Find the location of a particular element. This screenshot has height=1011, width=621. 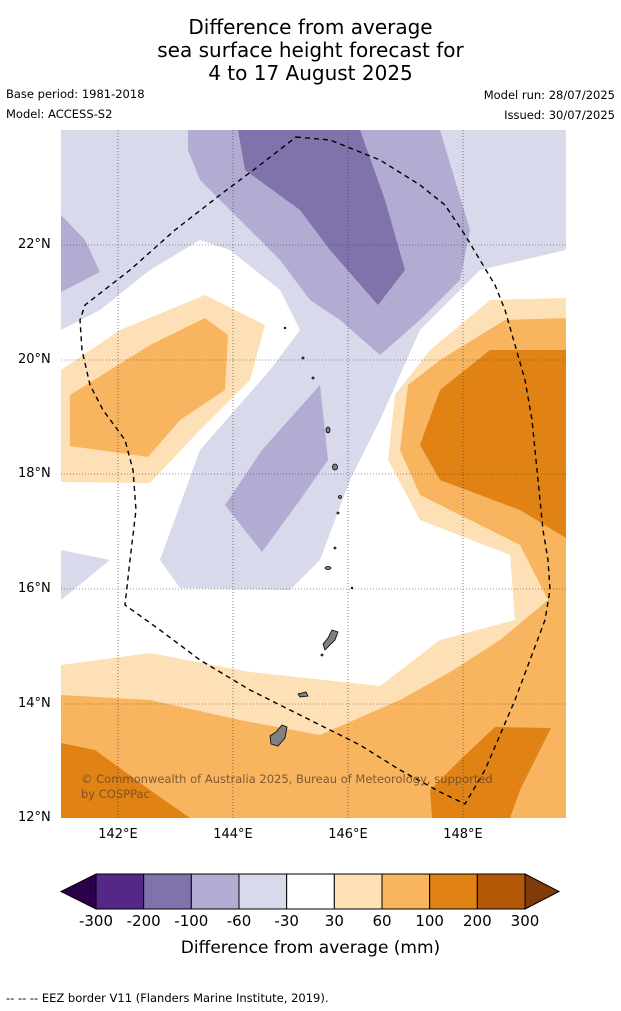

title-line-1: Difference from average is located at coordinates (310, 27).